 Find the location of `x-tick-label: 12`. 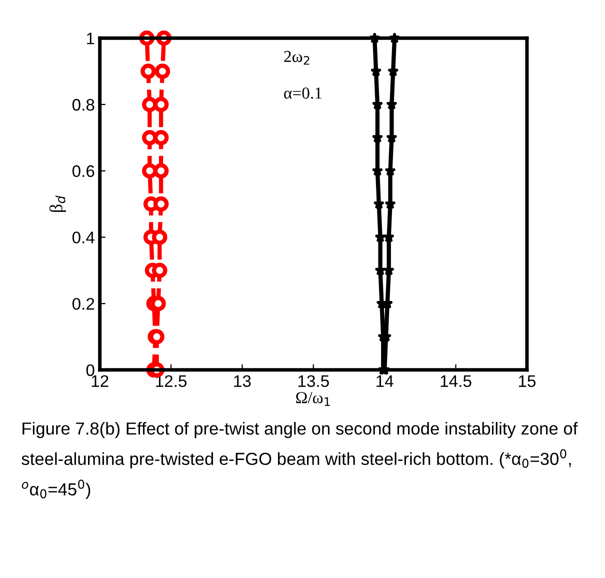

x-tick-label: 12 is located at coordinates (100, 381).